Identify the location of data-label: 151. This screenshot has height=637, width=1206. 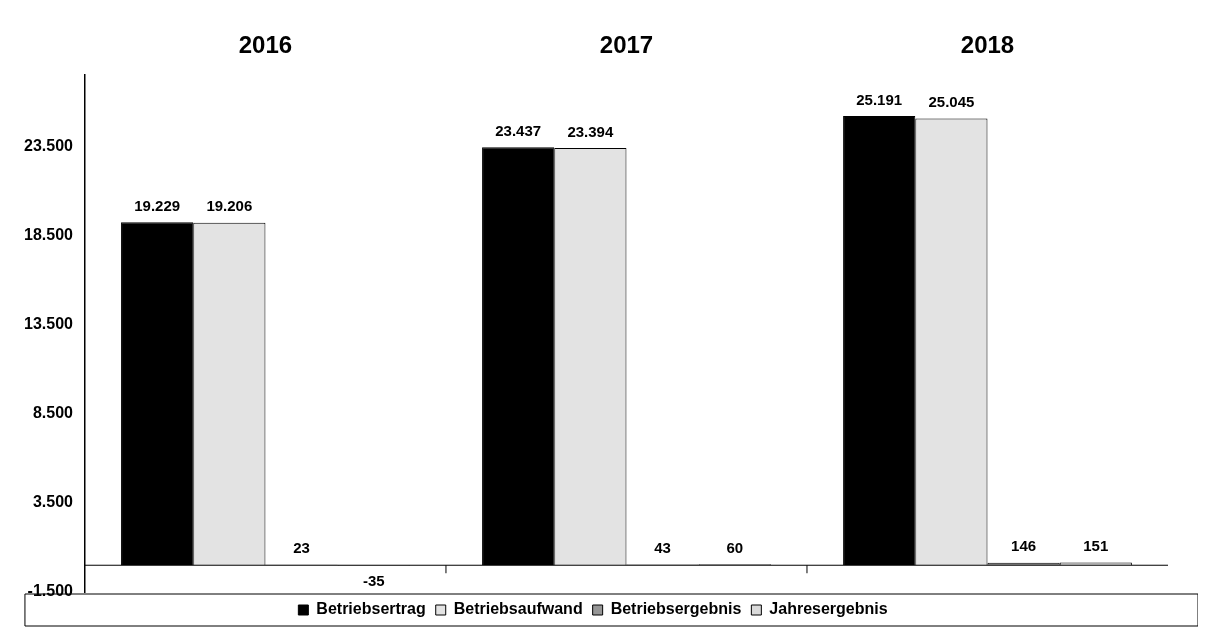
(1096, 546).